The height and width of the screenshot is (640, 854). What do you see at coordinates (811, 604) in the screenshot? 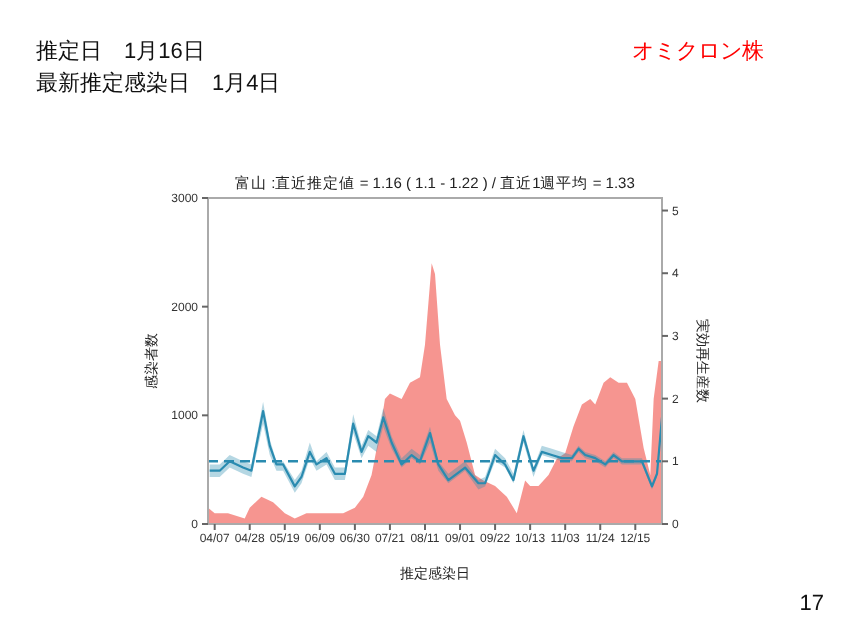
I see `text: 17` at bounding box center [811, 604].